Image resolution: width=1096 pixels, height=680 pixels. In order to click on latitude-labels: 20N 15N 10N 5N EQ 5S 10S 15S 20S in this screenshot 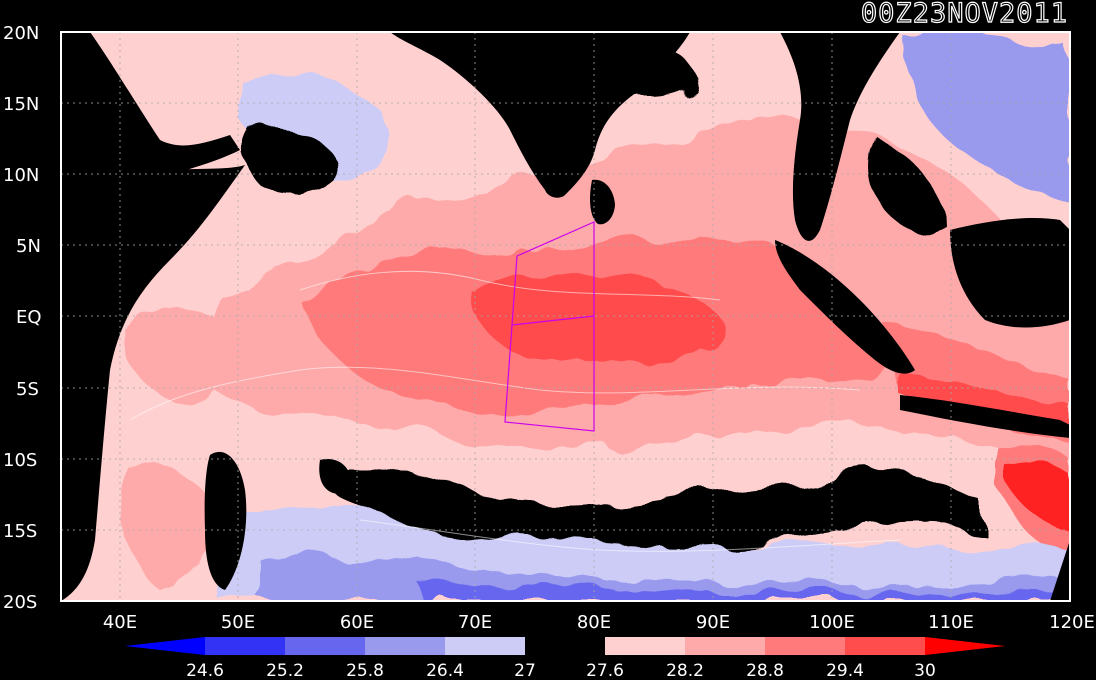, I will do `click(22, 318)`.